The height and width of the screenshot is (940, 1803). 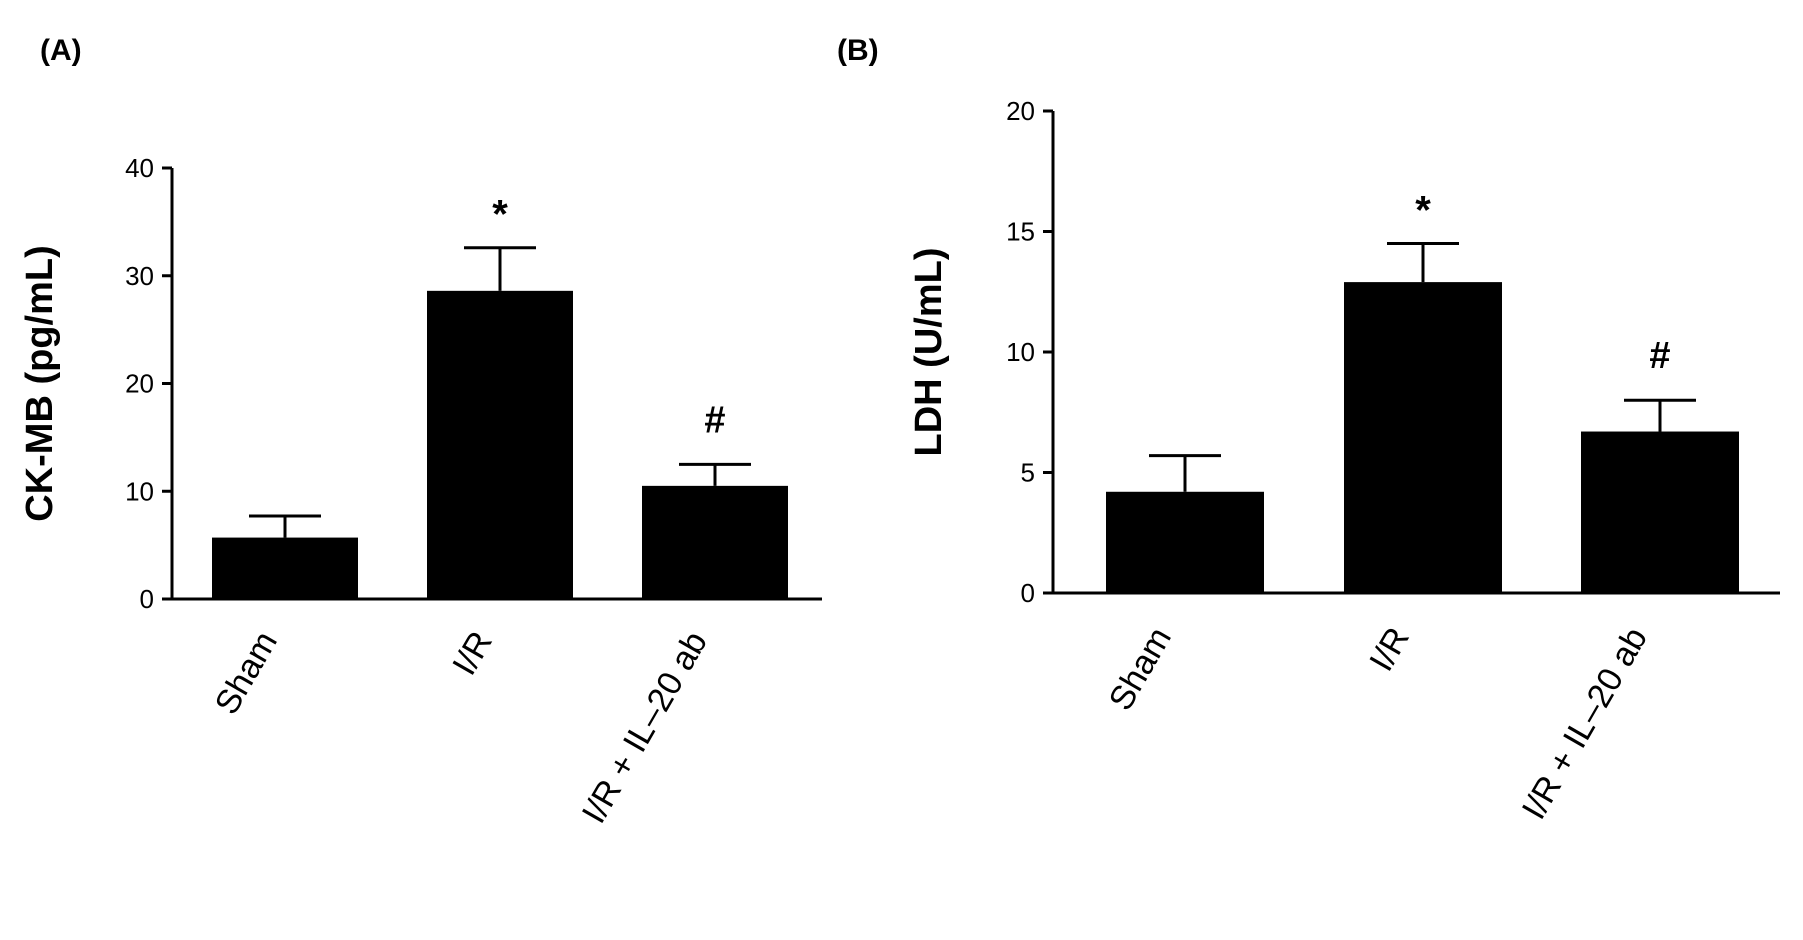 What do you see at coordinates (1028, 473) in the screenshot?
I see `y-tick-label: 5` at bounding box center [1028, 473].